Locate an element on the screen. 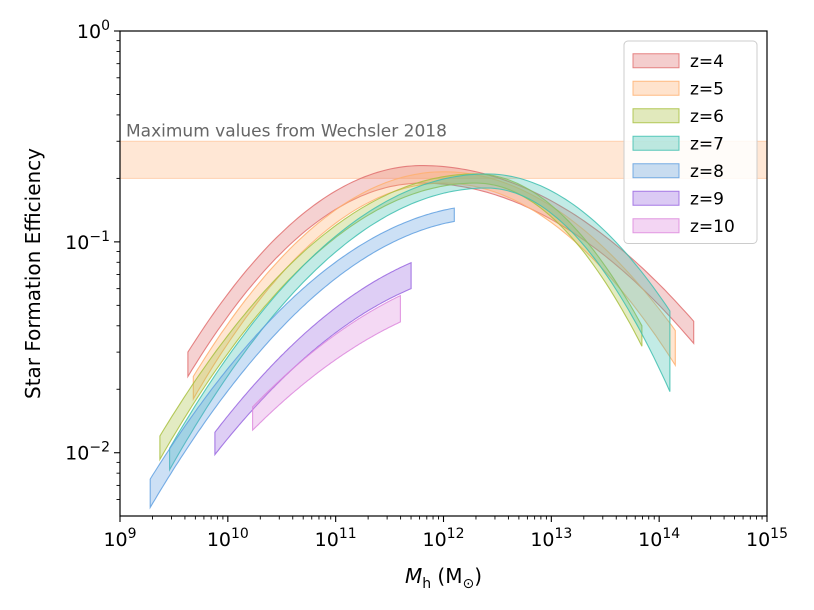  x-axis-title-unit-close: ) is located at coordinates (478, 576).